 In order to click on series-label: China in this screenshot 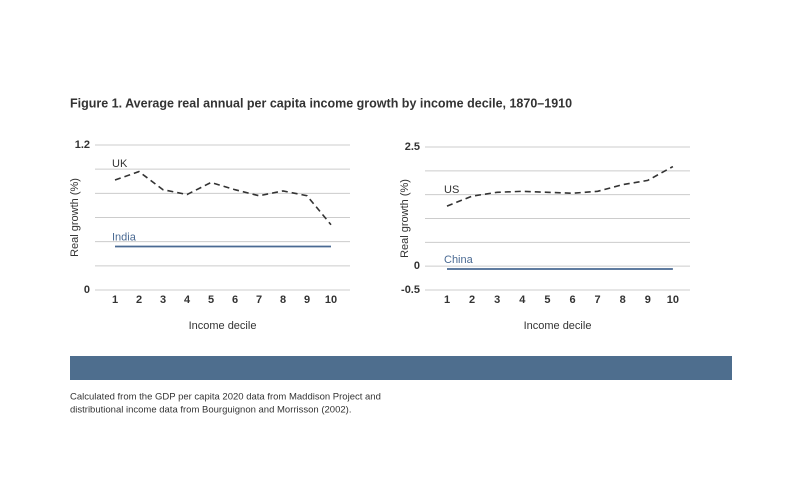, I will do `click(459, 260)`.